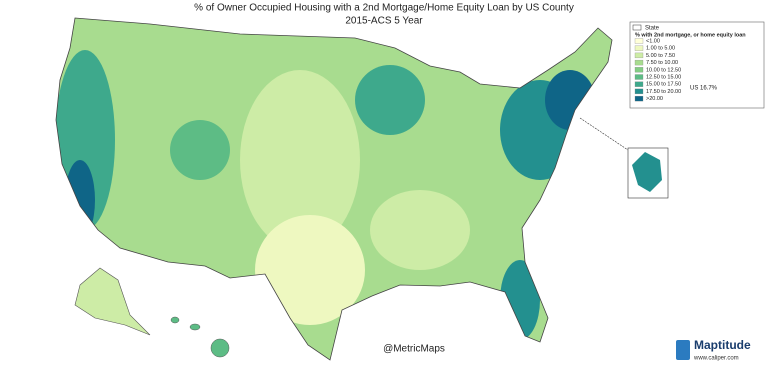 This screenshot has height=374, width=768. I want to click on brand-url: www.caliper.com, so click(716, 359).